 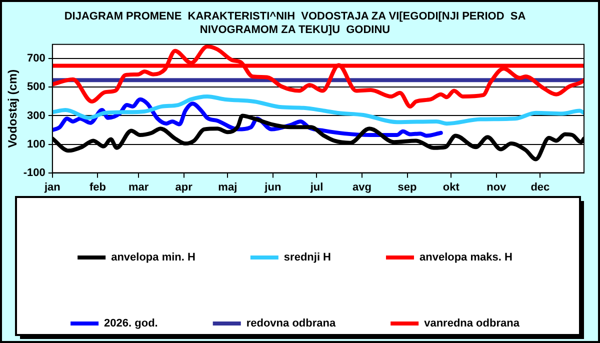 I want to click on x-tick-label: apr, so click(x=184, y=187).